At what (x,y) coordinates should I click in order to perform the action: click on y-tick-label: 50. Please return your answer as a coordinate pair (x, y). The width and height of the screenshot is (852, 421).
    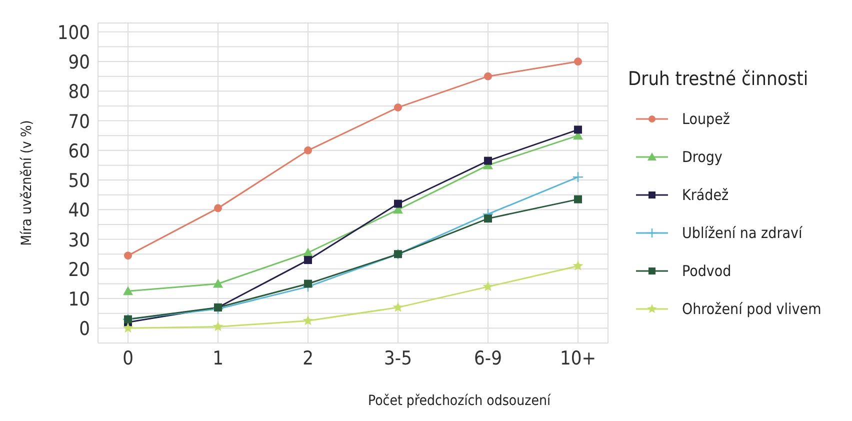
    Looking at the image, I should click on (79, 181).